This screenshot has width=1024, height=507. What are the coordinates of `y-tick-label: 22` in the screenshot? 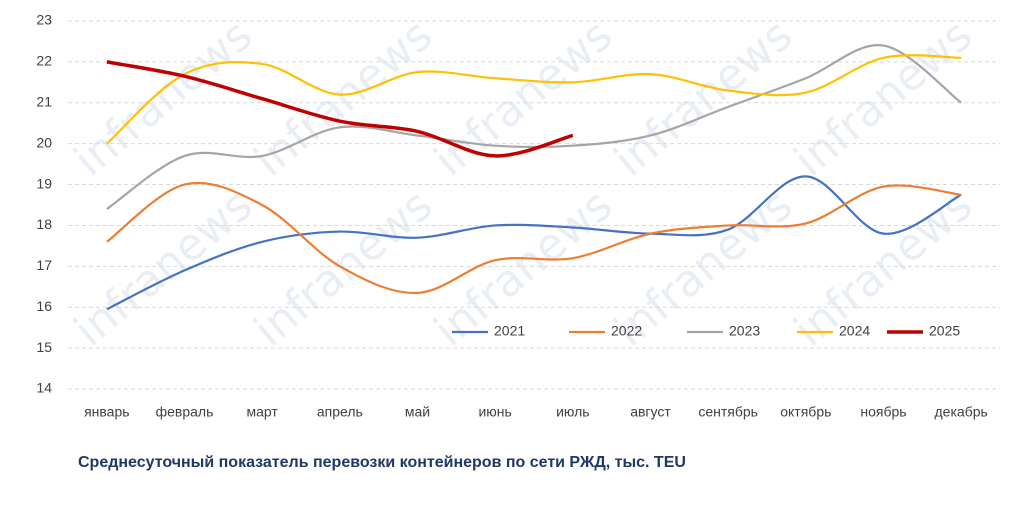 It's located at (44, 61).